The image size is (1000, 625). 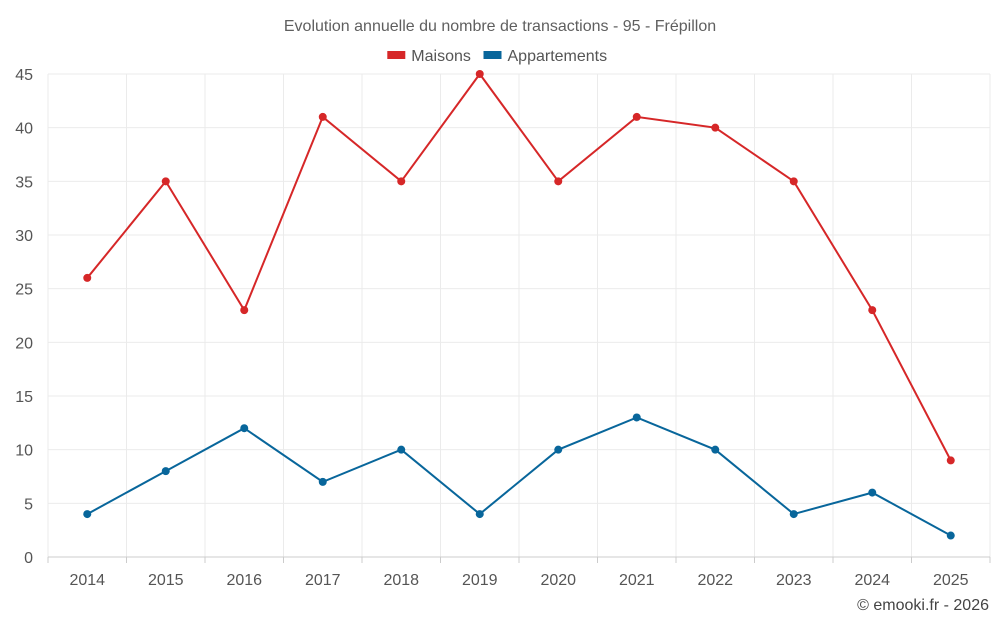 I want to click on x-tick-label-2024: 2024, so click(x=872, y=580).